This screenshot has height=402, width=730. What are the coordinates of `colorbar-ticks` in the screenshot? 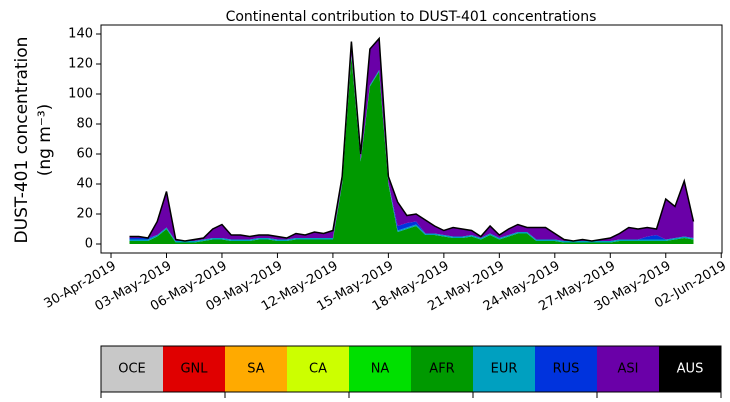 It's located at (411, 395).